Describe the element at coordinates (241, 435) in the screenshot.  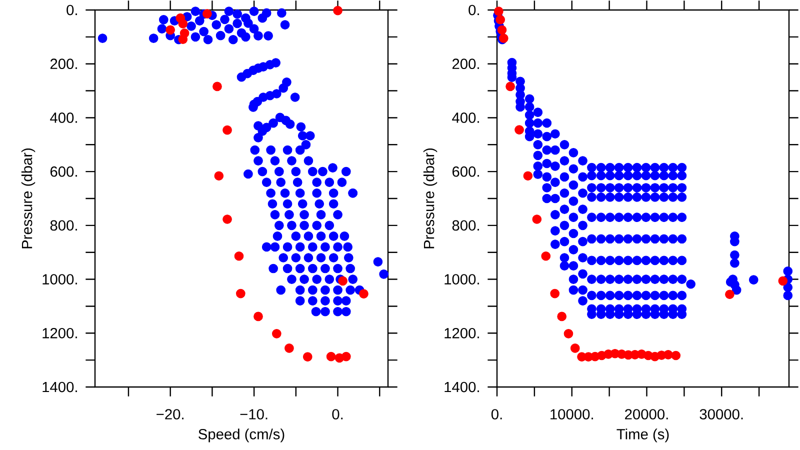
I see `x-axis-title: Speed (cm/s)` at that location.